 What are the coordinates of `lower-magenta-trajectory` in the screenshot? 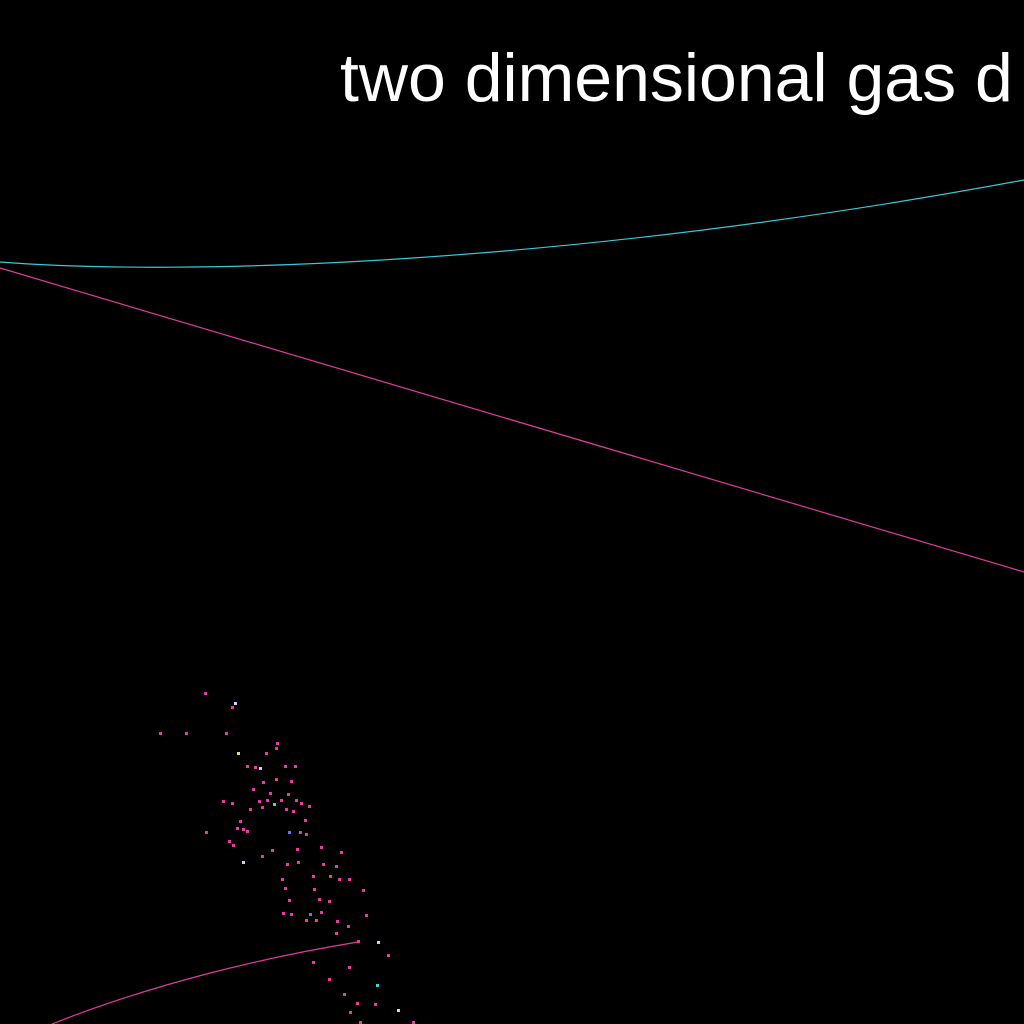 It's located at (205, 982).